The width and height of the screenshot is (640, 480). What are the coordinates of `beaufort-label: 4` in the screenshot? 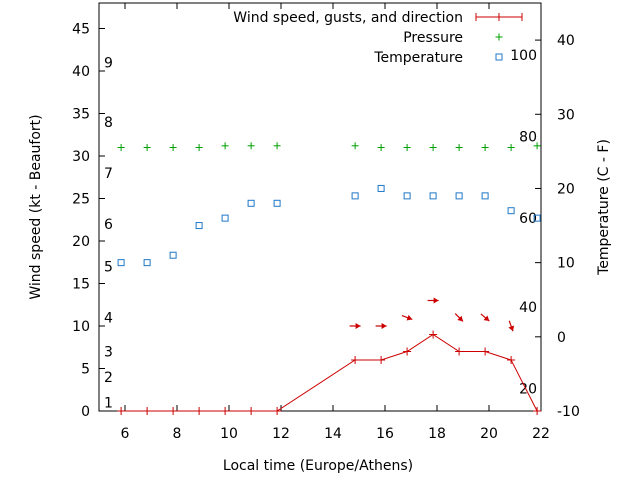 It's located at (108, 319).